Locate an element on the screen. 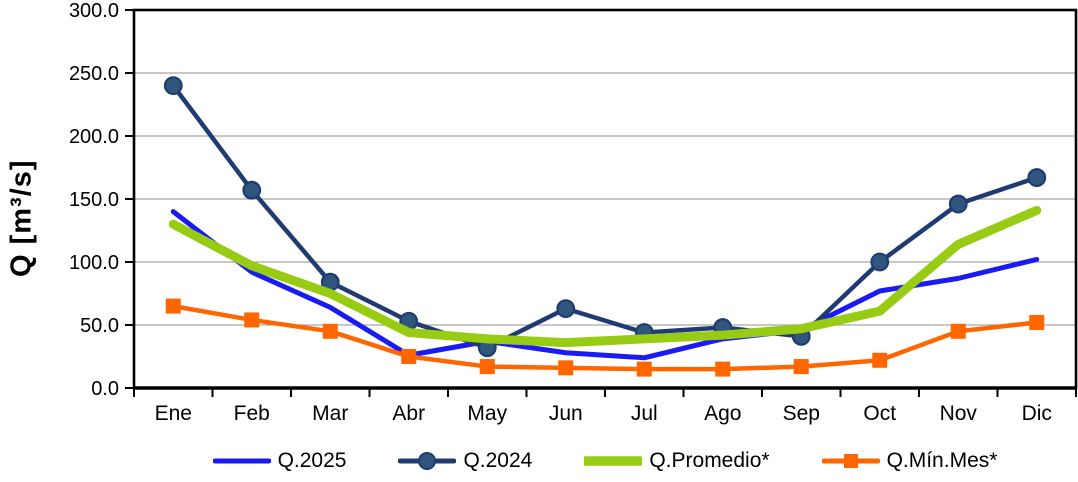 This screenshot has width=1078, height=482. x-tick-label: Jul is located at coordinates (644, 413).